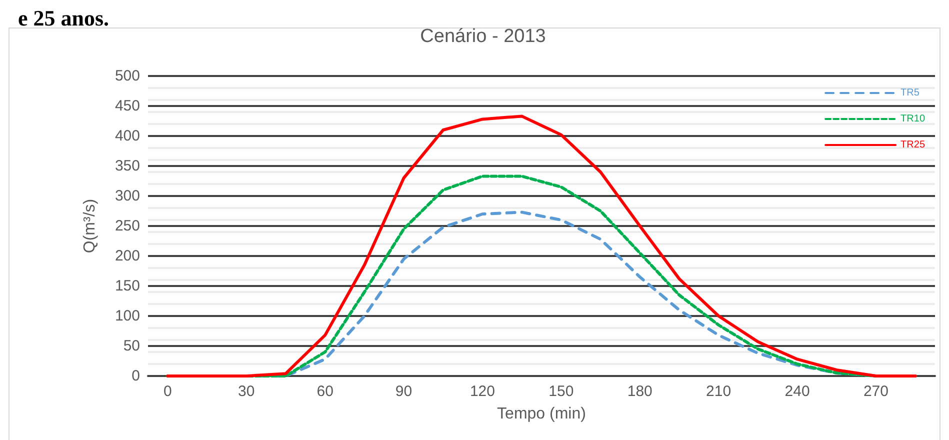 The image size is (949, 440). What do you see at coordinates (90, 226) in the screenshot?
I see `y-axis-title: Q(m³/s)` at bounding box center [90, 226].